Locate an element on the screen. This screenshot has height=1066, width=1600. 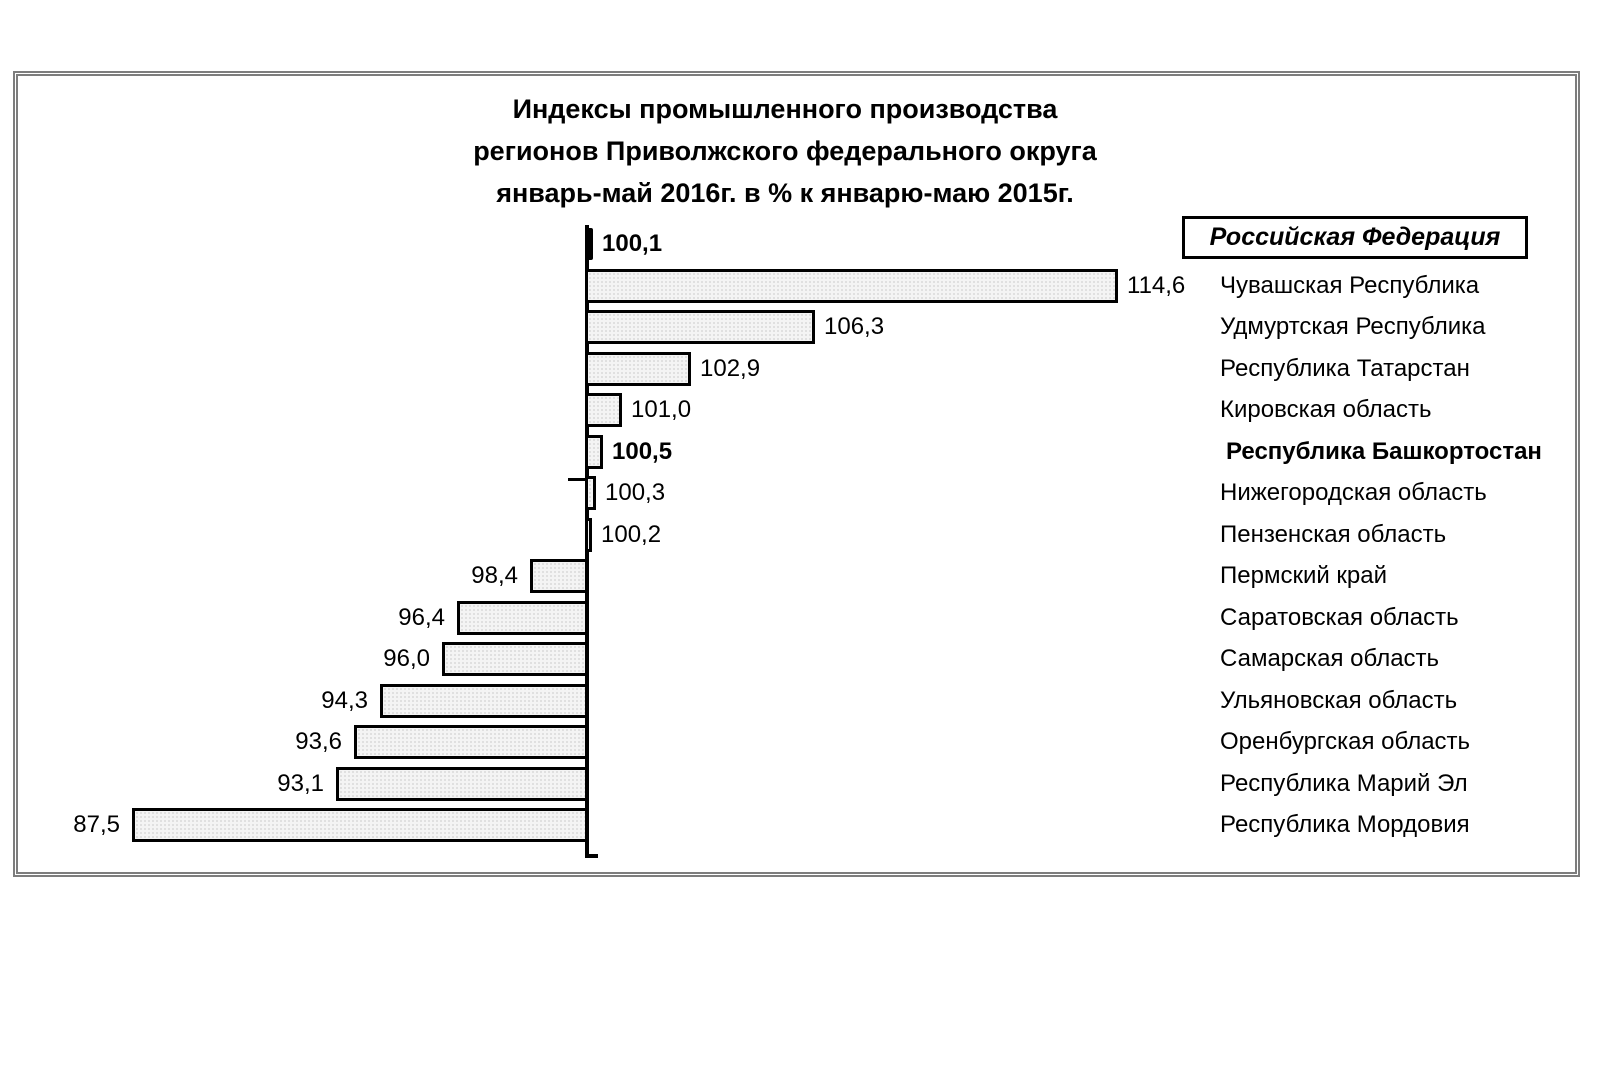
bar-value-label: 101,0 is located at coordinates (661, 409).